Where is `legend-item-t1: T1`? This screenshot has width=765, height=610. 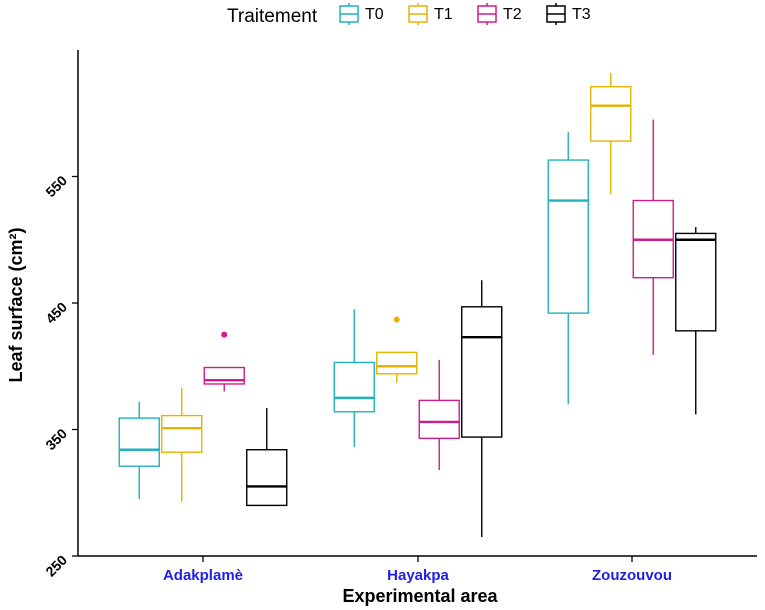
legend-item-t1: T1 is located at coordinates (430, 14).